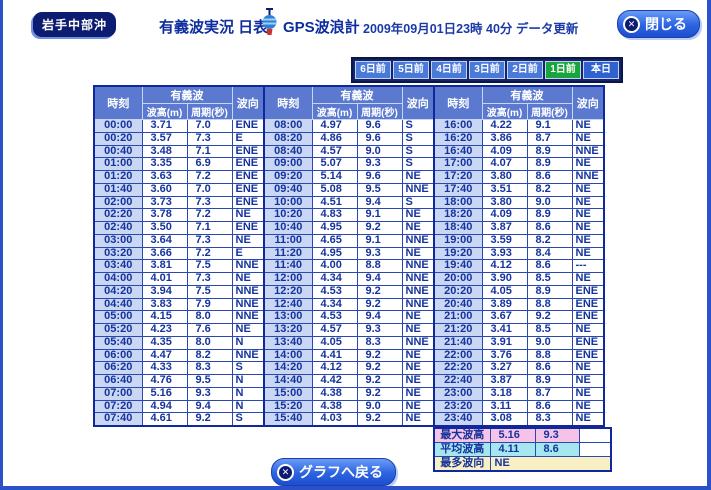 This screenshot has height=490, width=711. Describe the element at coordinates (411, 70) in the screenshot. I see `day-tab-1: 5日前` at that location.